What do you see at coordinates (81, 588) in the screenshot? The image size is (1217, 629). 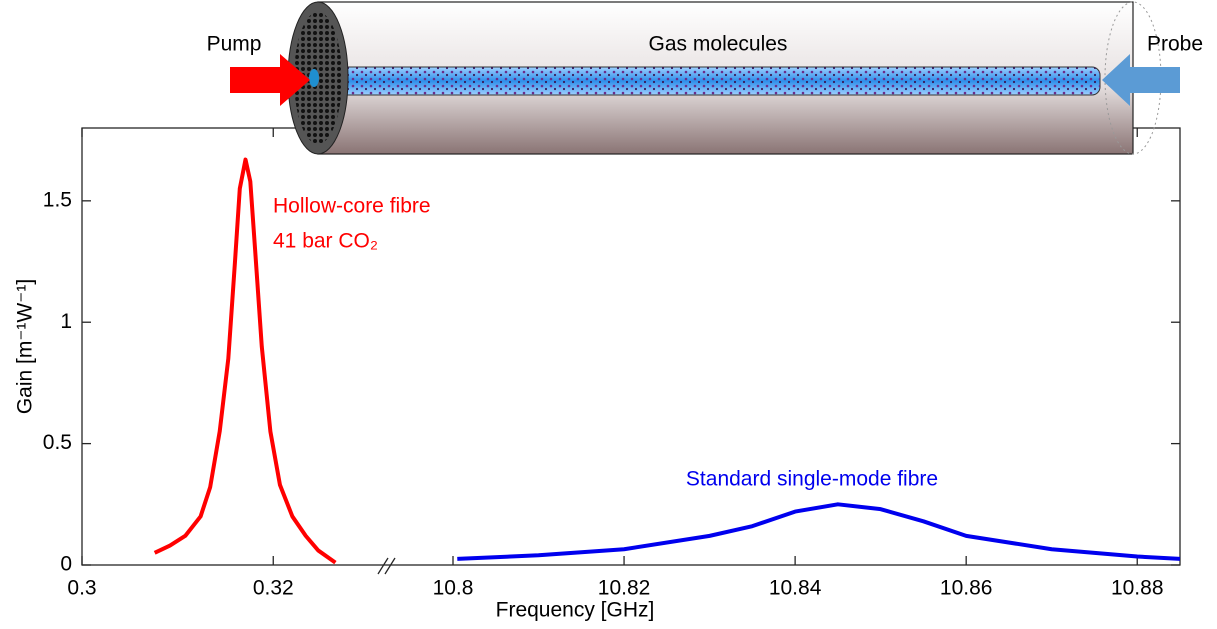 I see `x-tick-label: 0.3` at bounding box center [81, 588].